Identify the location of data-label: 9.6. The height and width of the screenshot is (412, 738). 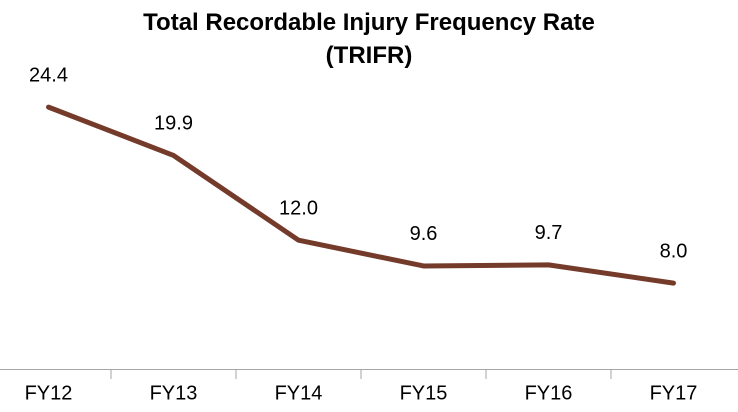
(424, 234).